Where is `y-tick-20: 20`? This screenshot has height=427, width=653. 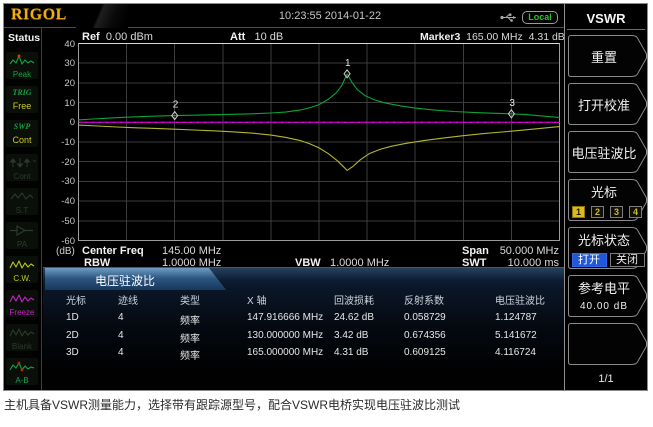
y-tick-20: 20 is located at coordinates (69, 83).